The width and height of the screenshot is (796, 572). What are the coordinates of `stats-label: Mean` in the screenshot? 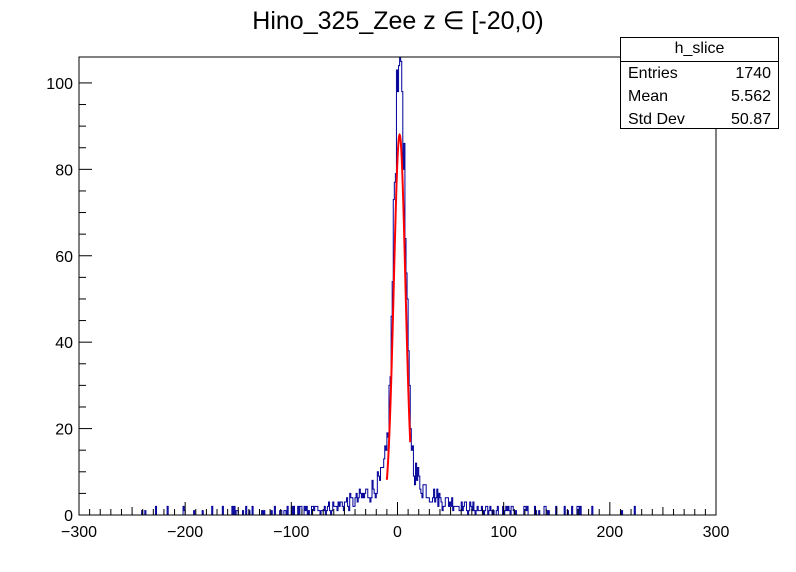 It's located at (648, 96).